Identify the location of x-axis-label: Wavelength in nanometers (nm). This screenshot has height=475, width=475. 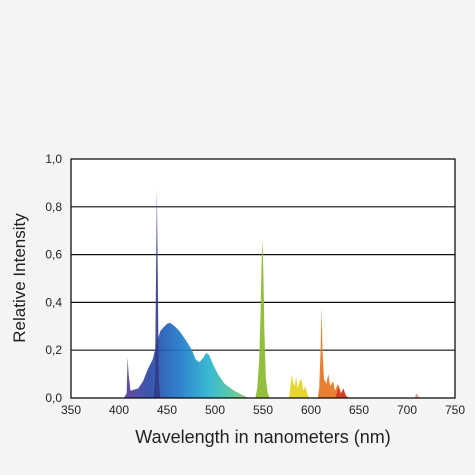
(262, 437).